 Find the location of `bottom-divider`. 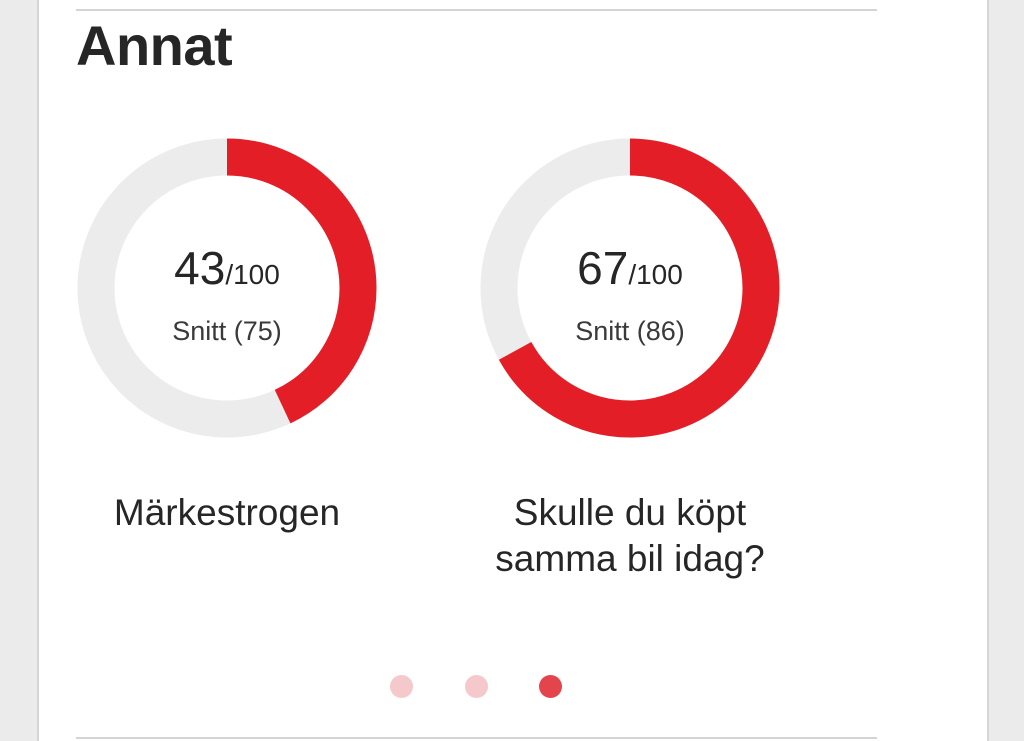

bottom-divider is located at coordinates (476, 738).